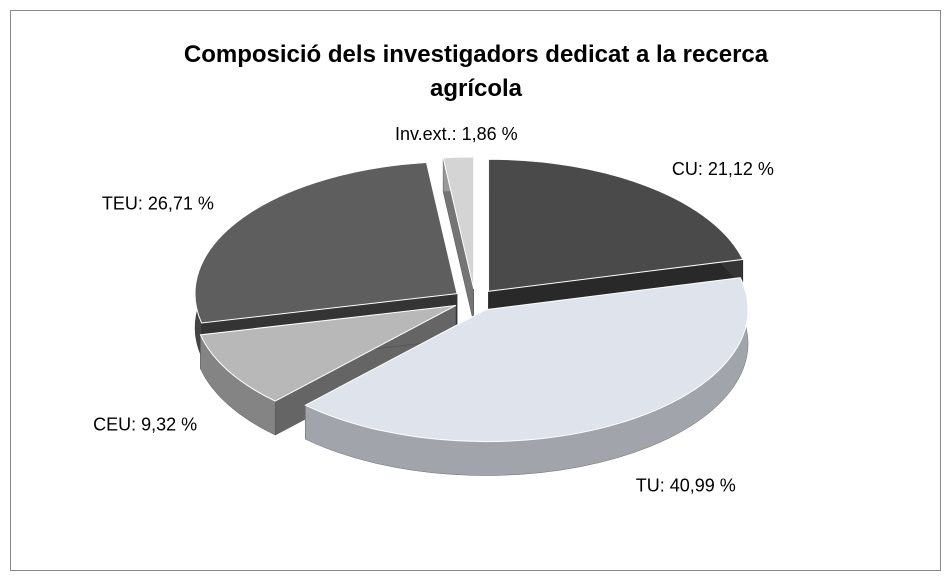 The height and width of the screenshot is (581, 952). I want to click on data-label: TEU: 26,71 %, so click(158, 204).